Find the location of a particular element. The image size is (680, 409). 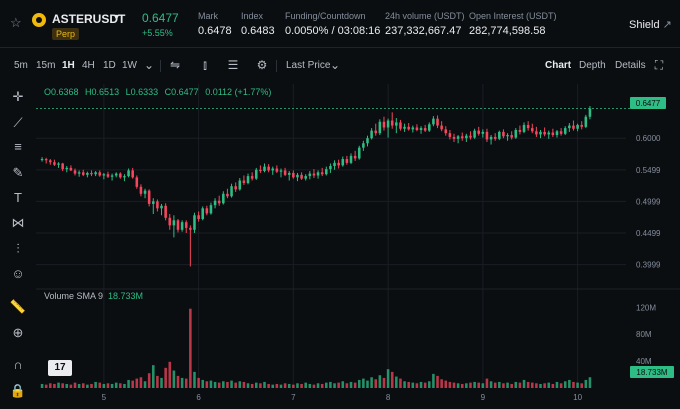

current-price-tag is located at coordinates (648, 103).